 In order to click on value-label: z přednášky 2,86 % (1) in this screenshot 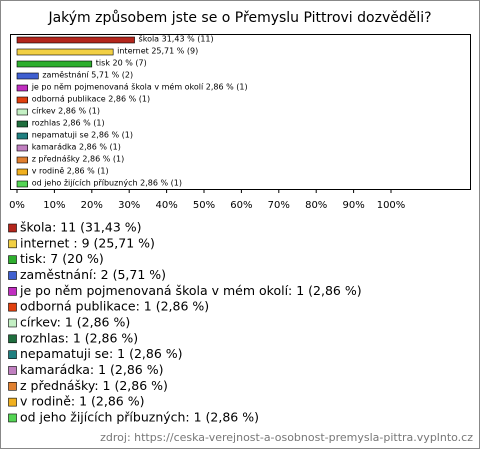, I will do `click(78, 159)`.